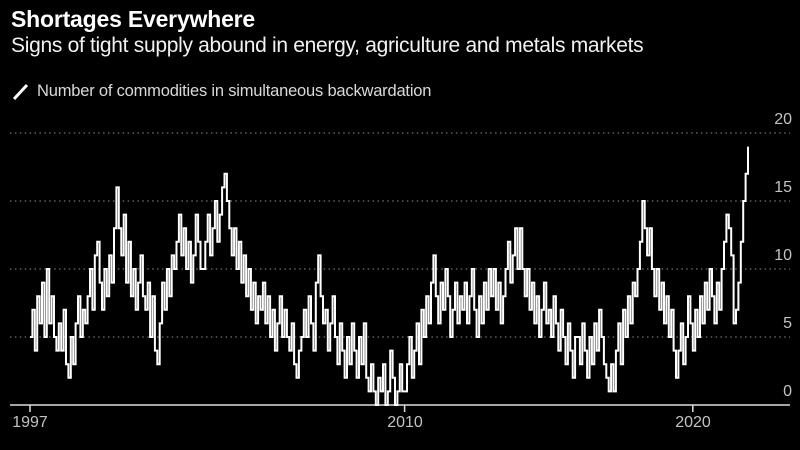  I want to click on x-tick-label-1997: 1997, so click(30, 422).